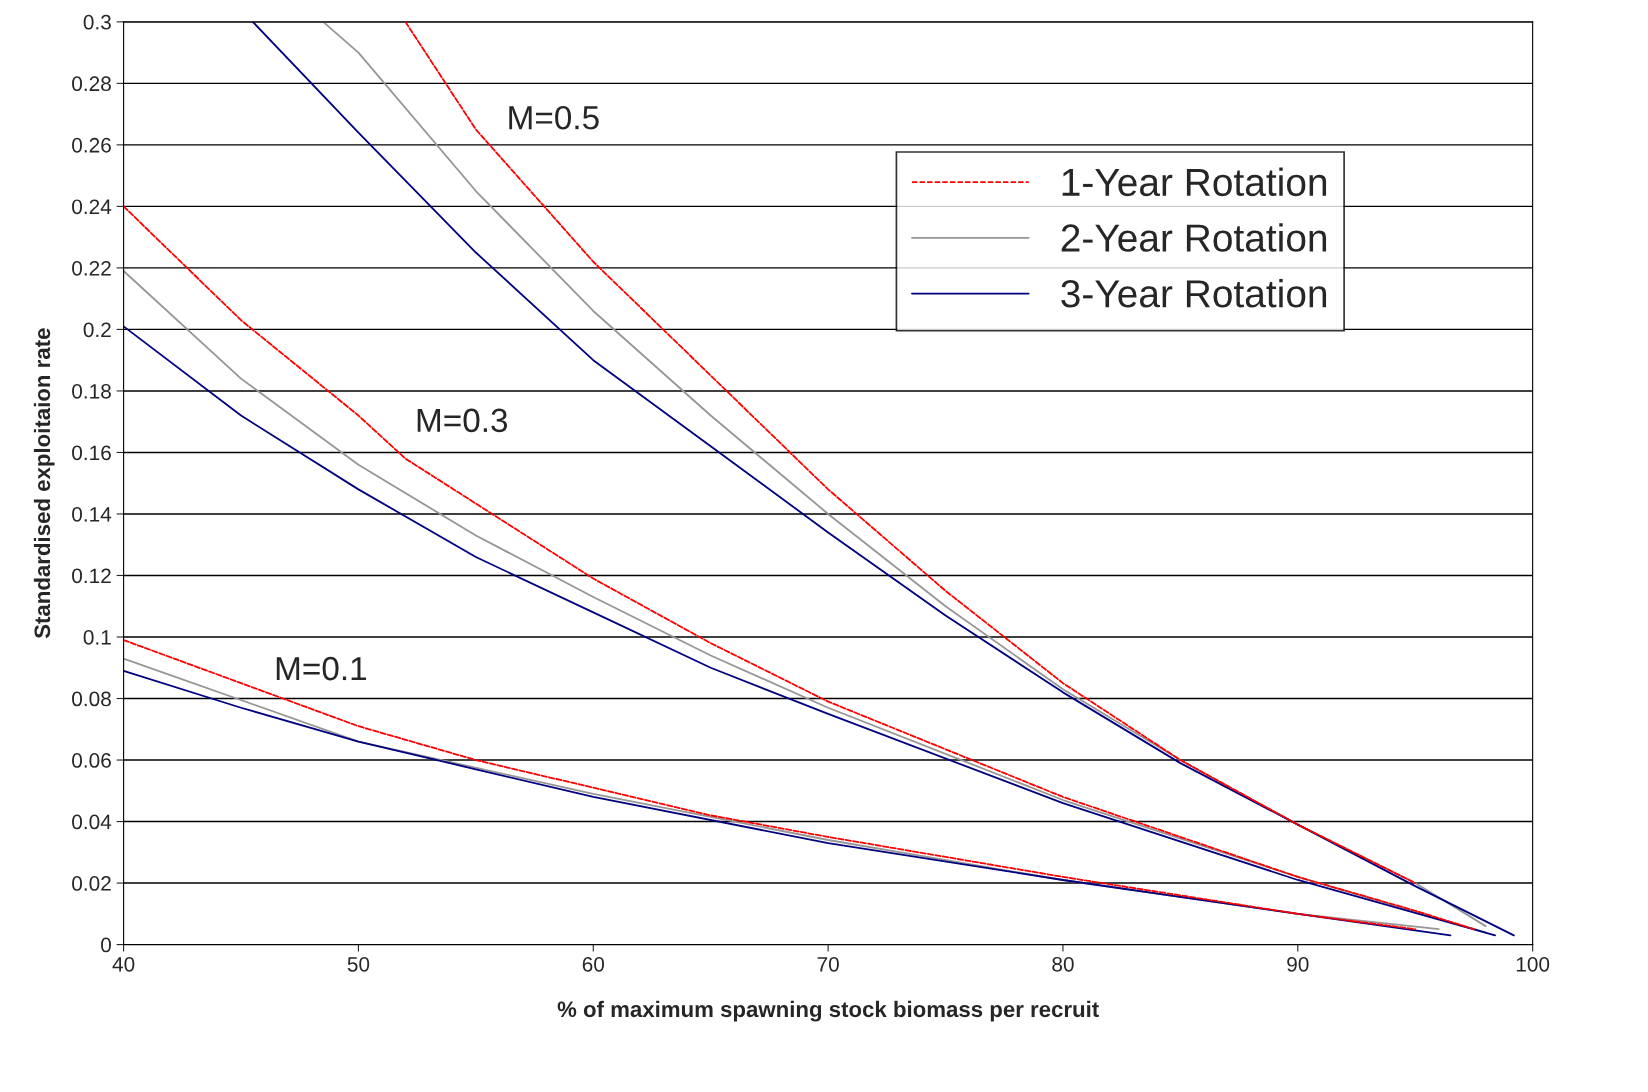 This screenshot has height=1092, width=1648. I want to click on y-tick-label: 0.2, so click(97, 330).